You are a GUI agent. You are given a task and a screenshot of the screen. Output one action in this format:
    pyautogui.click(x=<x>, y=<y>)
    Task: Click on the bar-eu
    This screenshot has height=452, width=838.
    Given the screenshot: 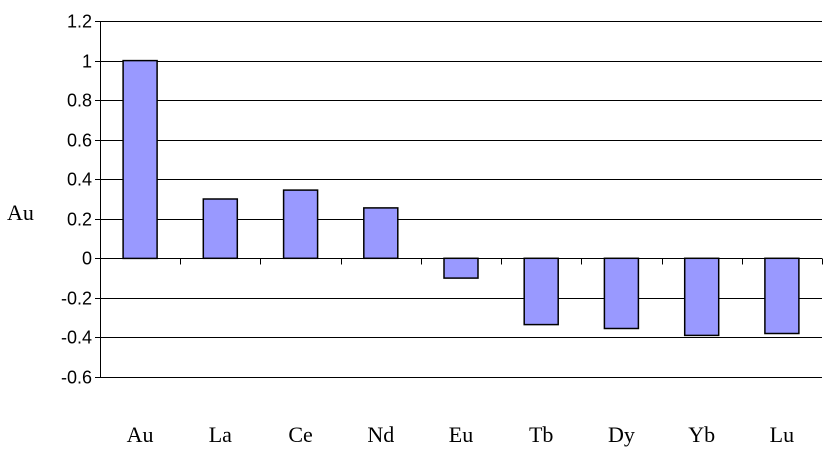 What is the action you would take?
    pyautogui.click(x=461, y=268)
    